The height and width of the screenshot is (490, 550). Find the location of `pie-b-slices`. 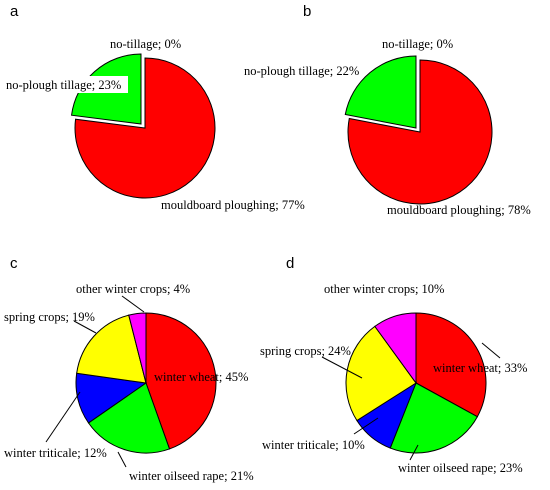

pie-b-slices is located at coordinates (418, 130).